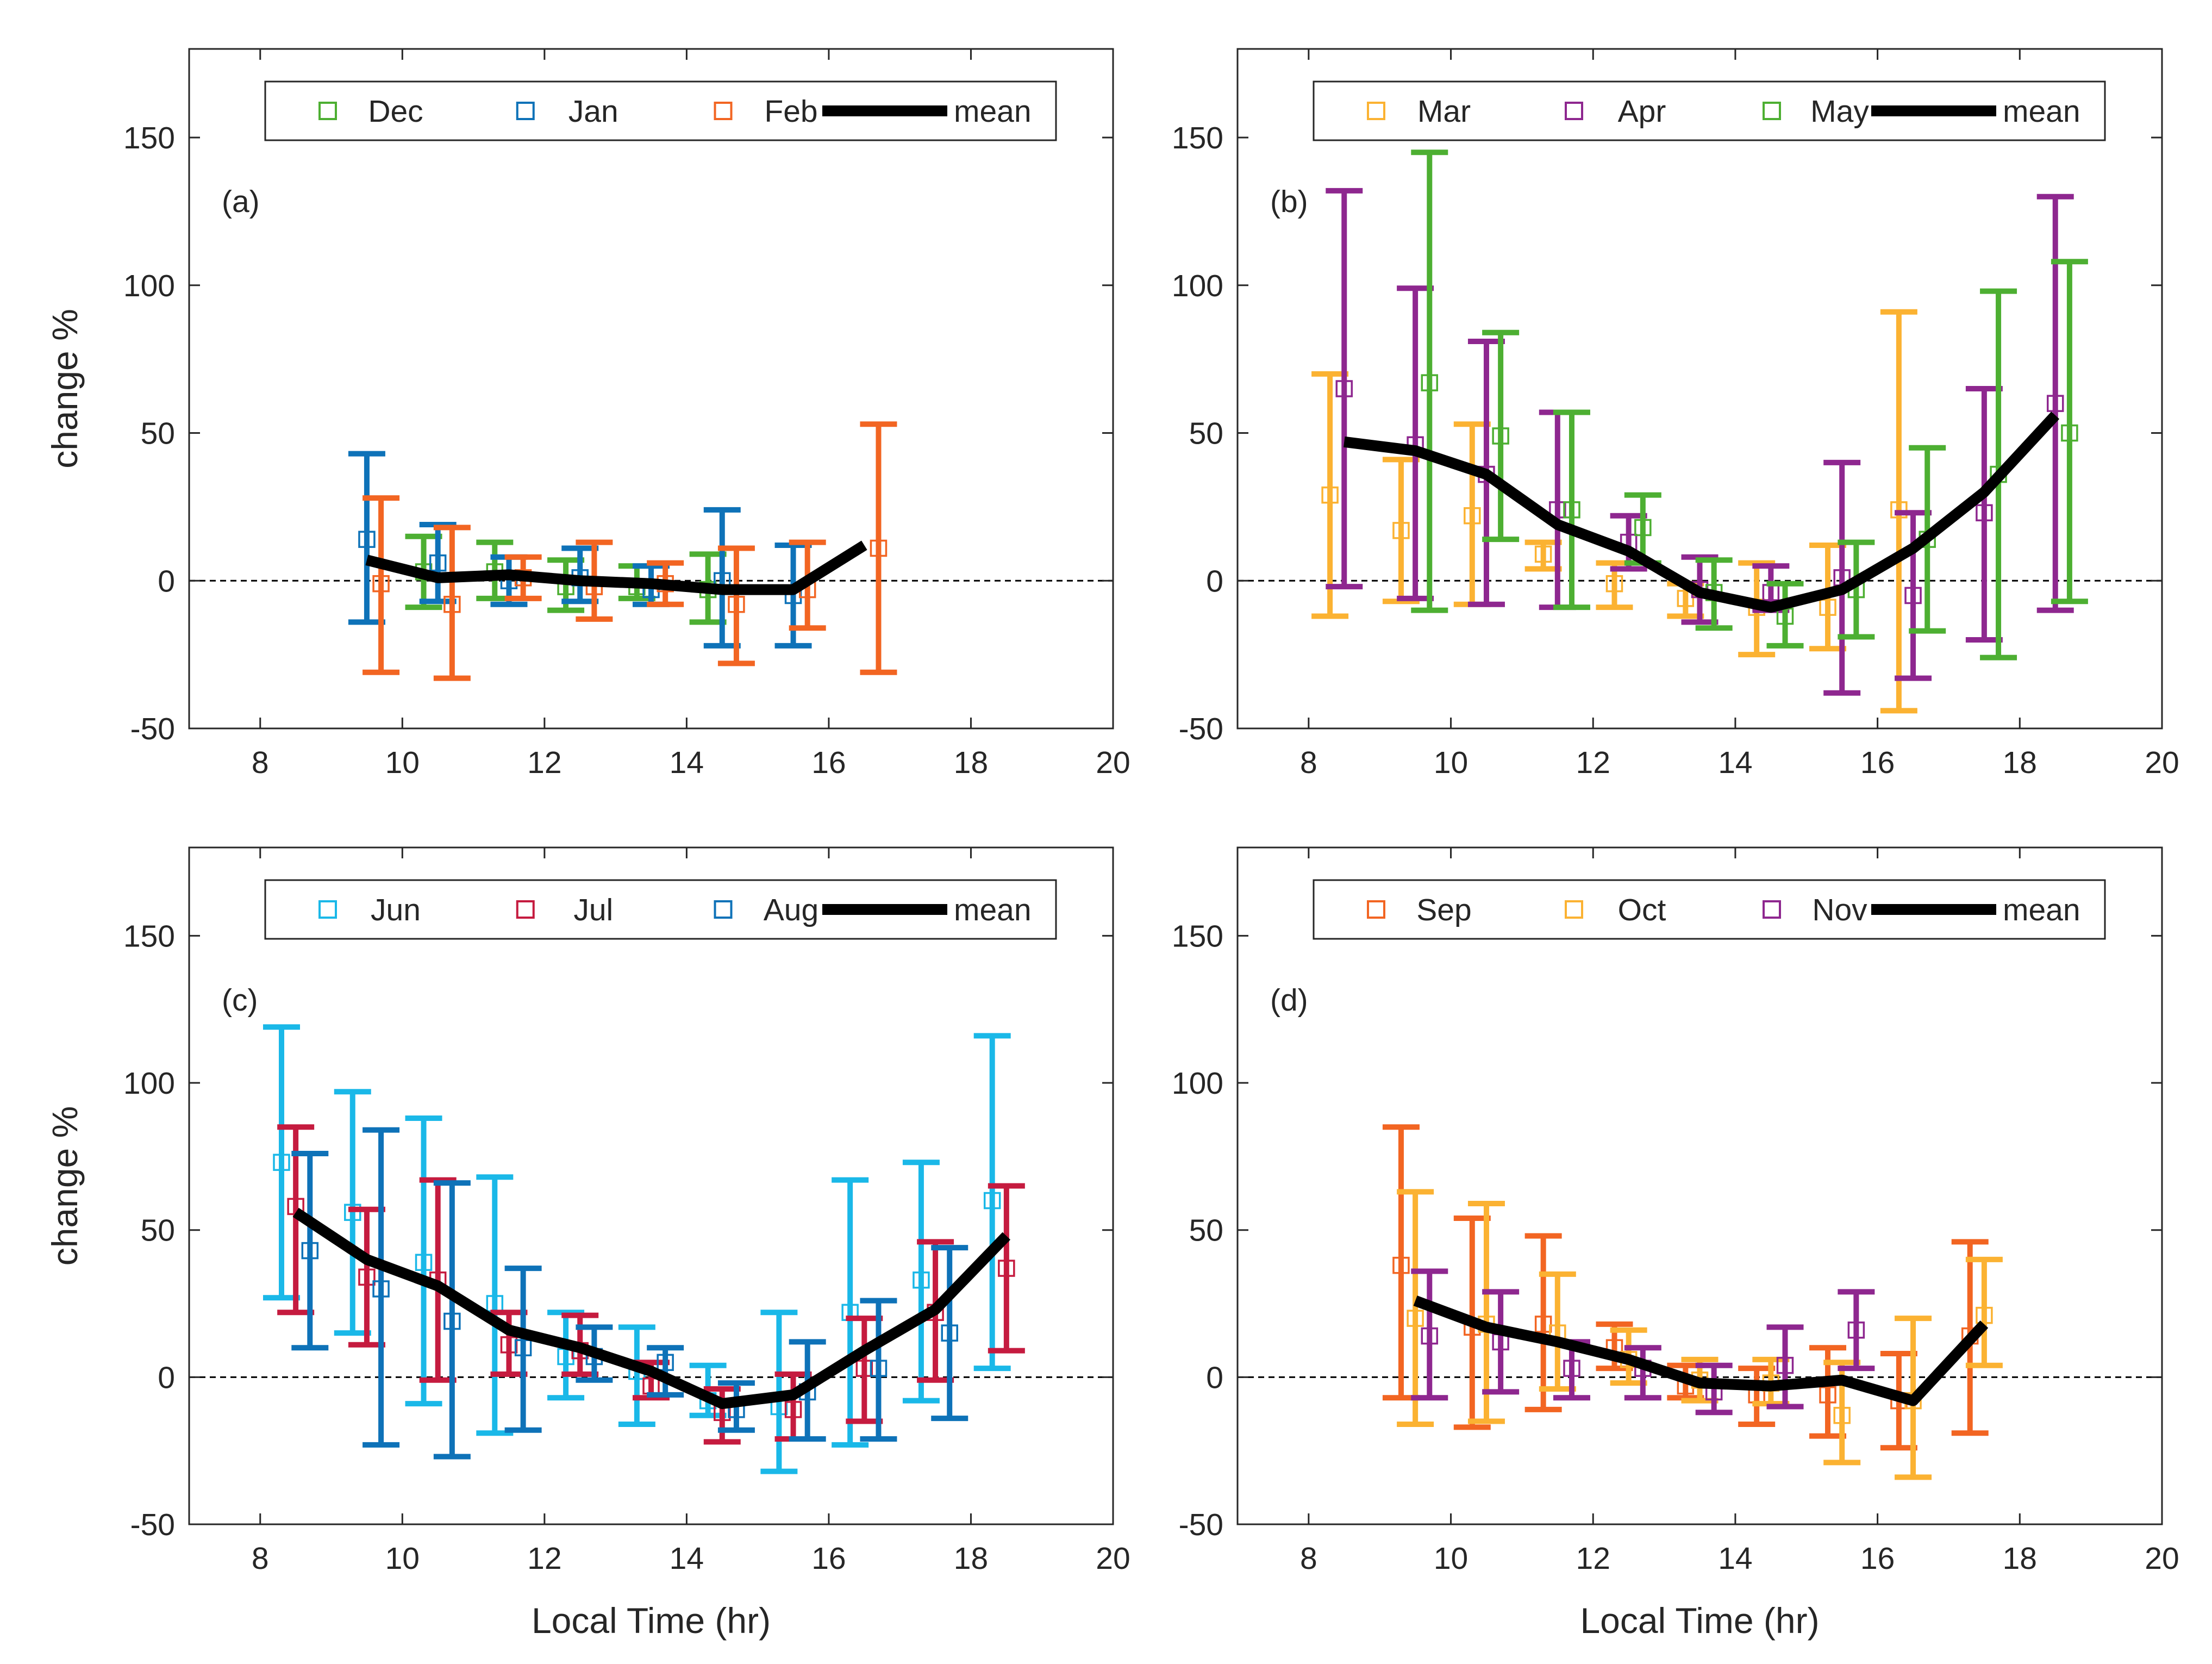 This screenshot has width=2212, height=1664. What do you see at coordinates (1574, 111) in the screenshot?
I see `legend-marker-apr` at bounding box center [1574, 111].